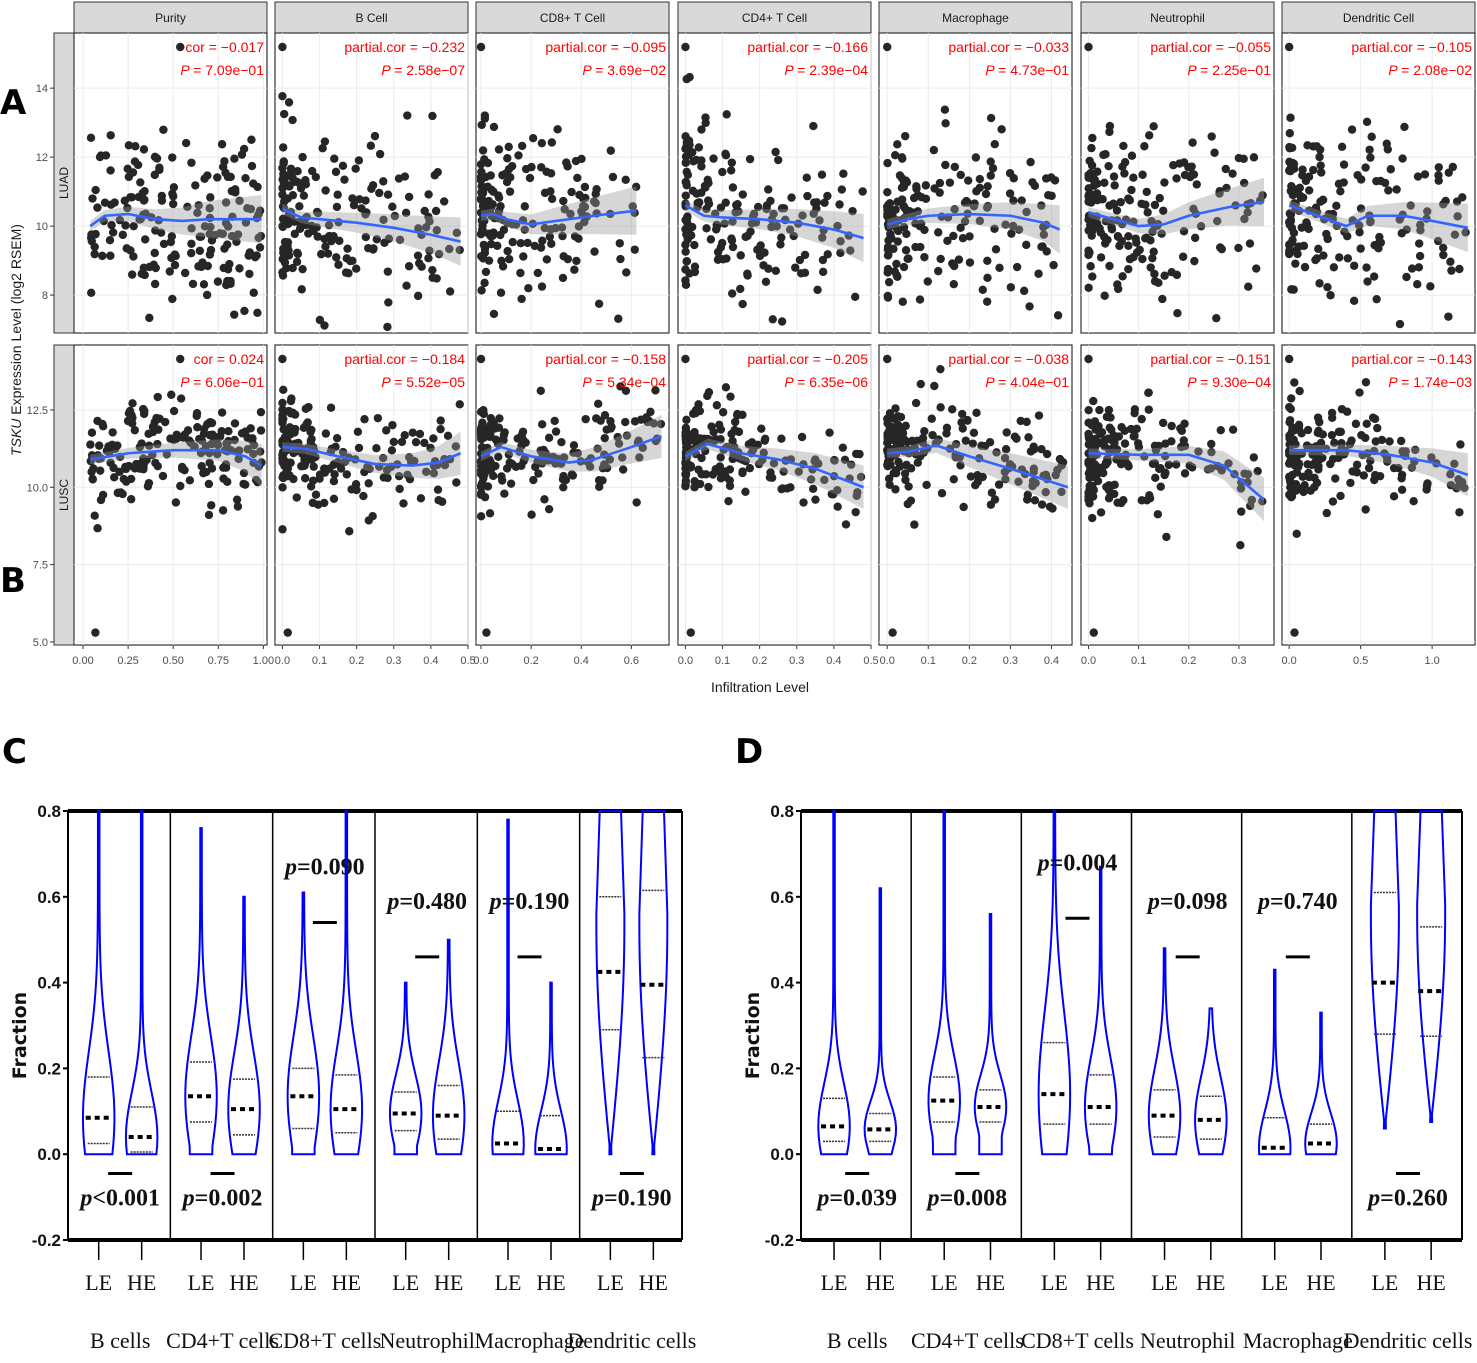  I want to click on group-label: HE, so click(880, 1282).